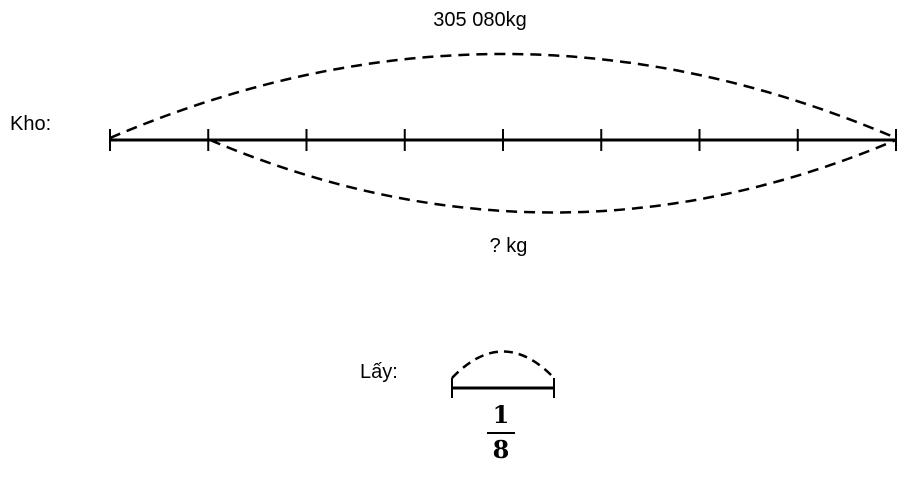 The height and width of the screenshot is (477, 897). Describe the element at coordinates (503, 364) in the screenshot. I see `part-brace-arc` at that location.